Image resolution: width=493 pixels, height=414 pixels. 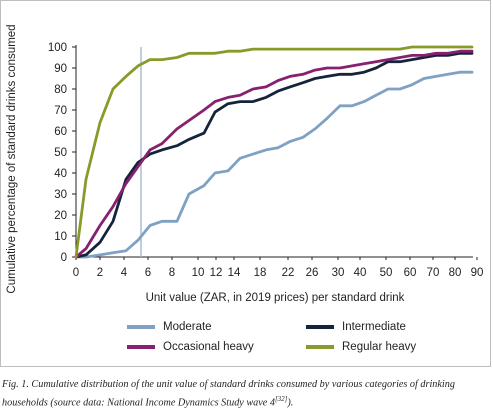 I want to click on x-tick-label: 40, so click(x=360, y=273).